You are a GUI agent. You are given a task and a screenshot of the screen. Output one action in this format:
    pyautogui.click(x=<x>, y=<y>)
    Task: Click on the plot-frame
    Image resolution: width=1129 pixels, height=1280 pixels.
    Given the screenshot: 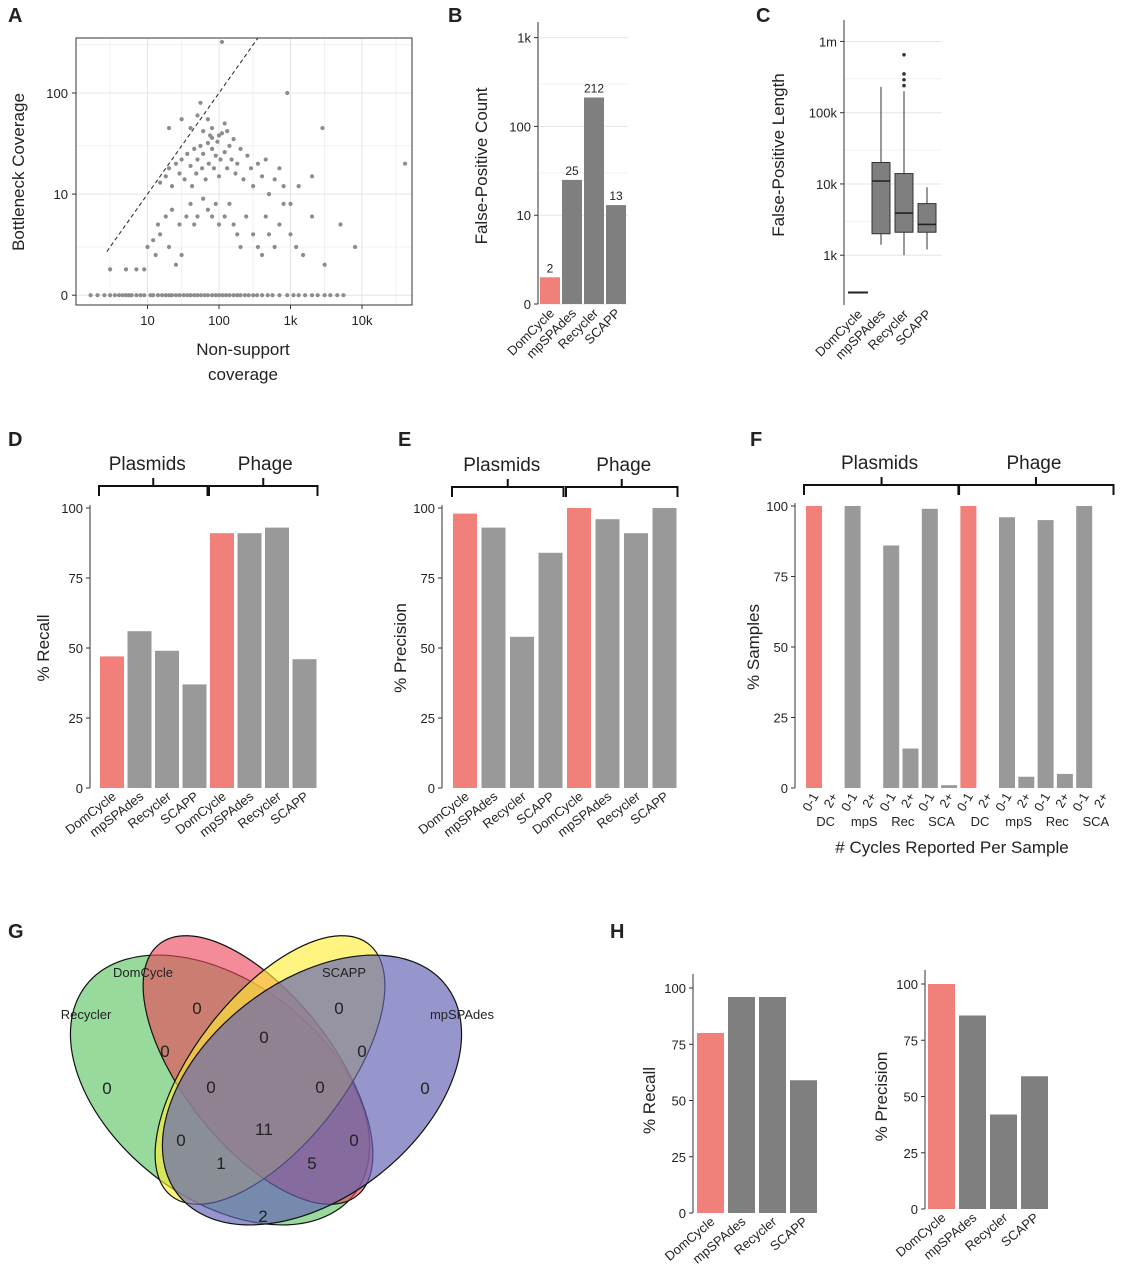 What is the action you would take?
    pyautogui.click(x=244, y=171)
    